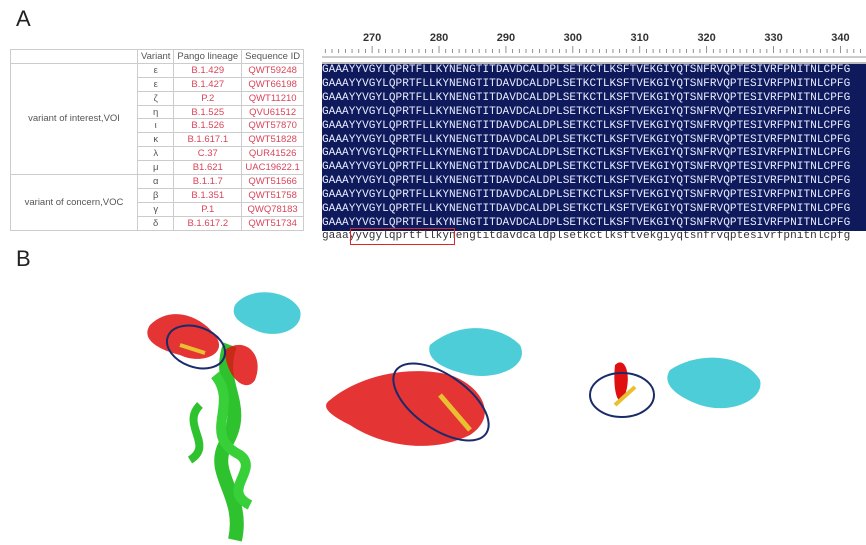 The image size is (866, 545). I want to click on table-row: ι B.1.526 QWT57870, so click(158, 126).